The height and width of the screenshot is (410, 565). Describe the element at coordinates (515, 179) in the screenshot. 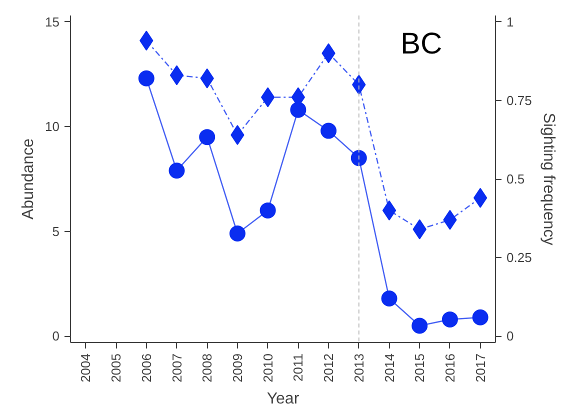

I see `y2-tick-label: 0.5` at that location.